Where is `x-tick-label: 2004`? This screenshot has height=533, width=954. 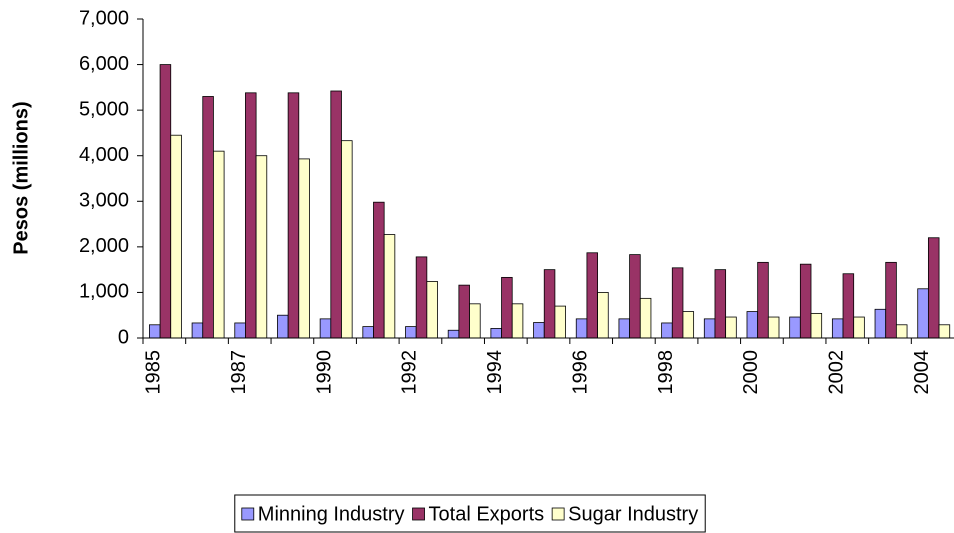
x-tick-label: 2004 is located at coordinates (922, 372).